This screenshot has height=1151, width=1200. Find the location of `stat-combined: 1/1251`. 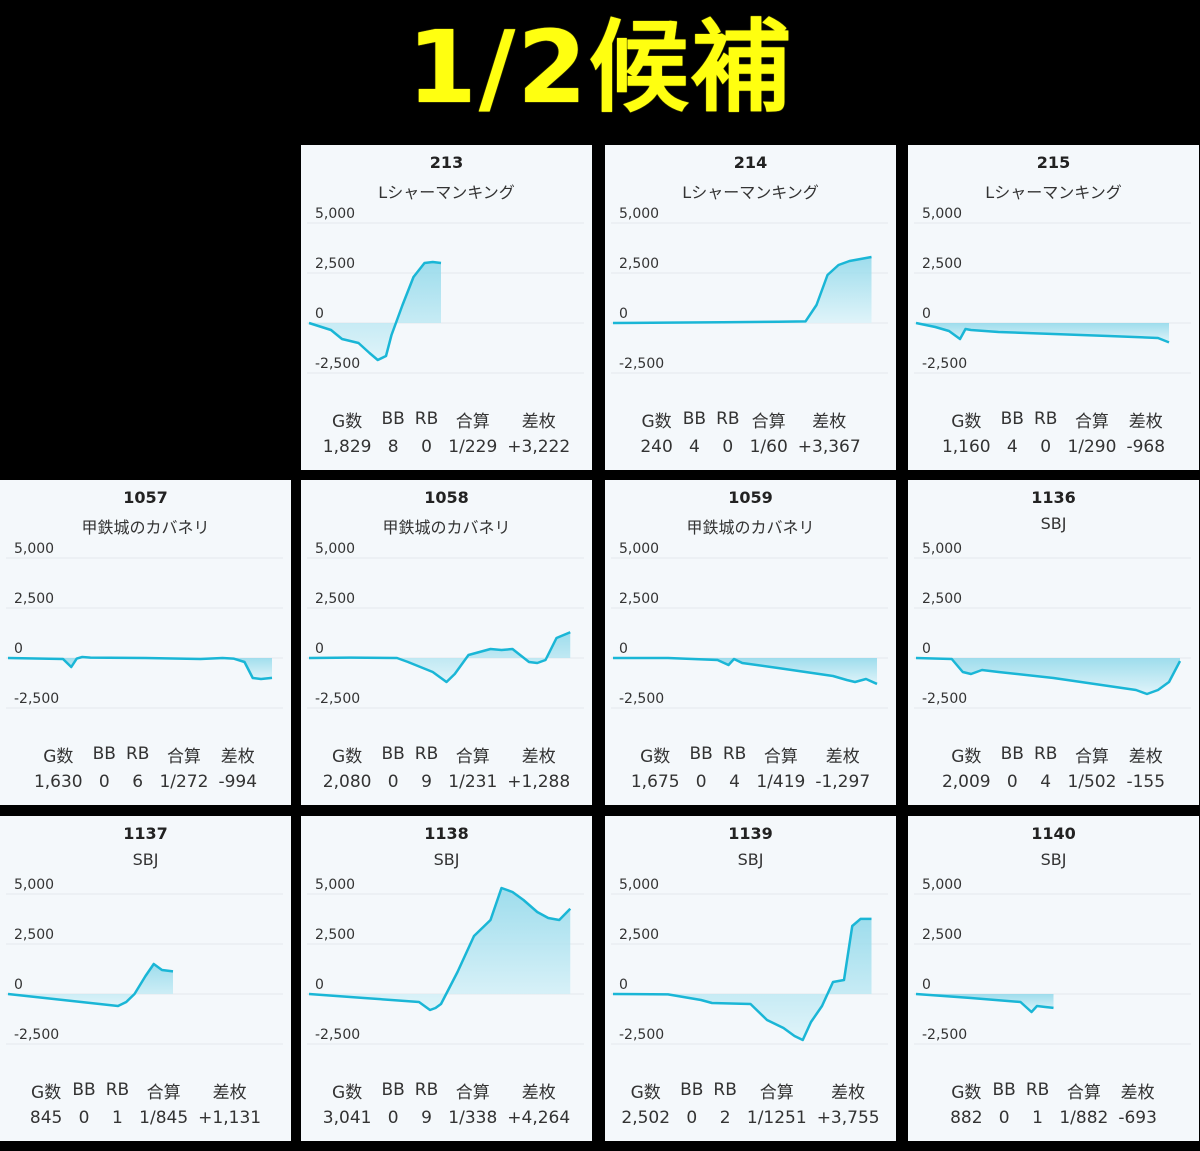

stat-combined: 1/1251 is located at coordinates (776, 1118).